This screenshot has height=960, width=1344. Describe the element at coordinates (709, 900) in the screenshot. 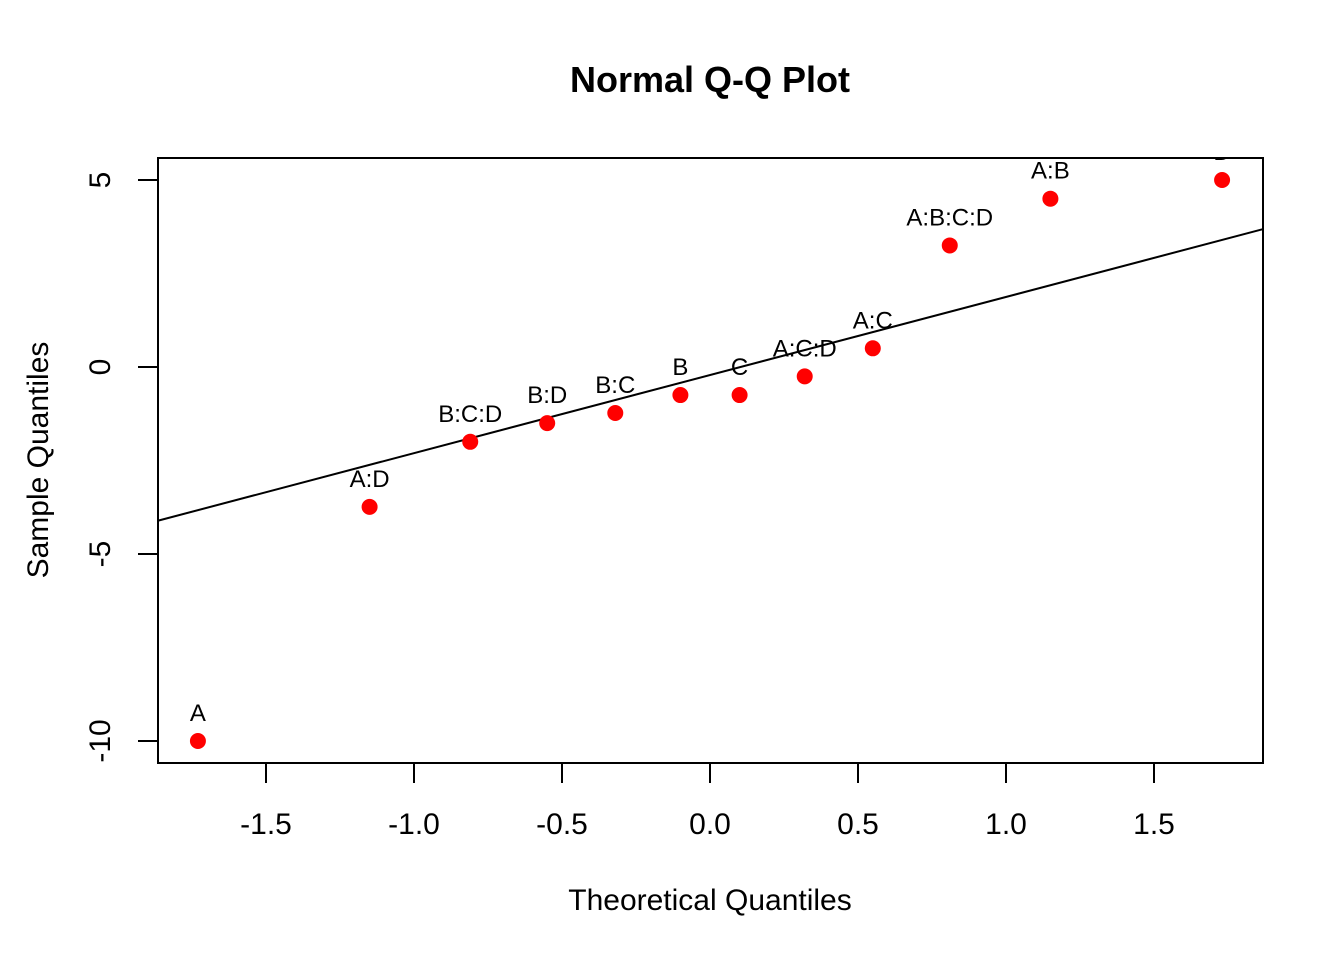

I see `x-axis-label: Theoretical Quantiles` at that location.